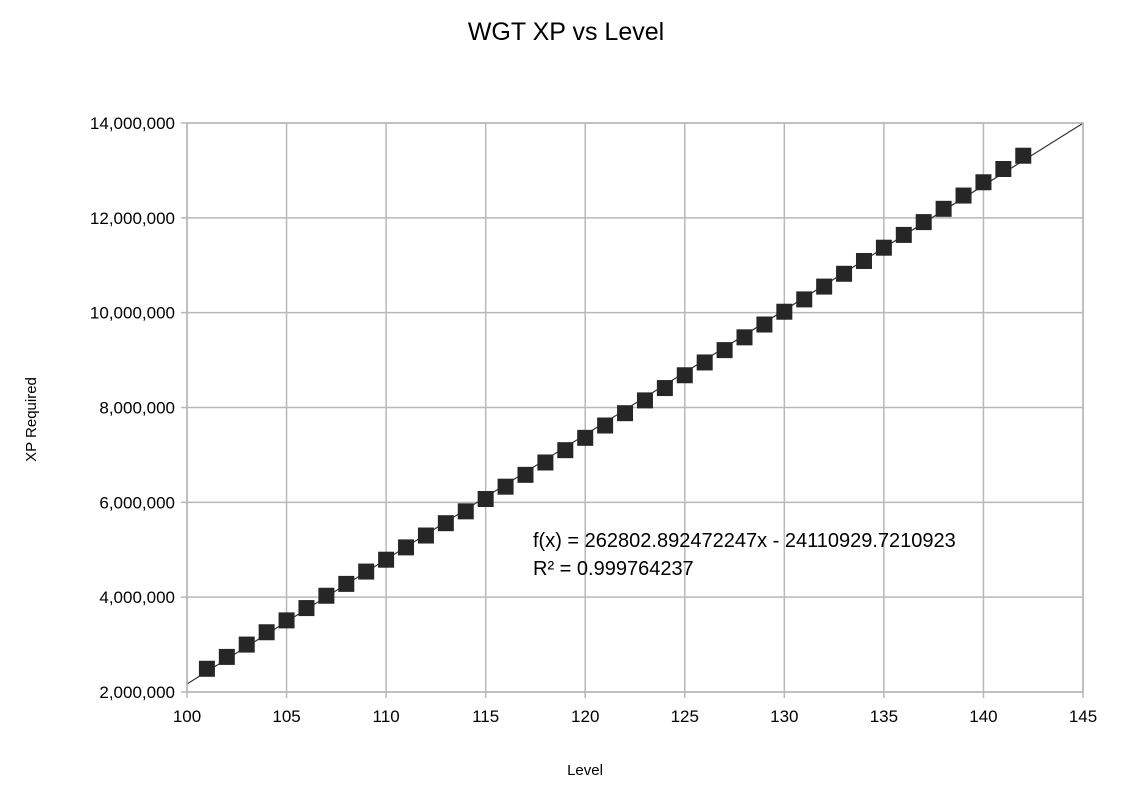 This screenshot has width=1132, height=800. Describe the element at coordinates (132, 123) in the screenshot. I see `y-tick-label: 14,000,000` at that location.